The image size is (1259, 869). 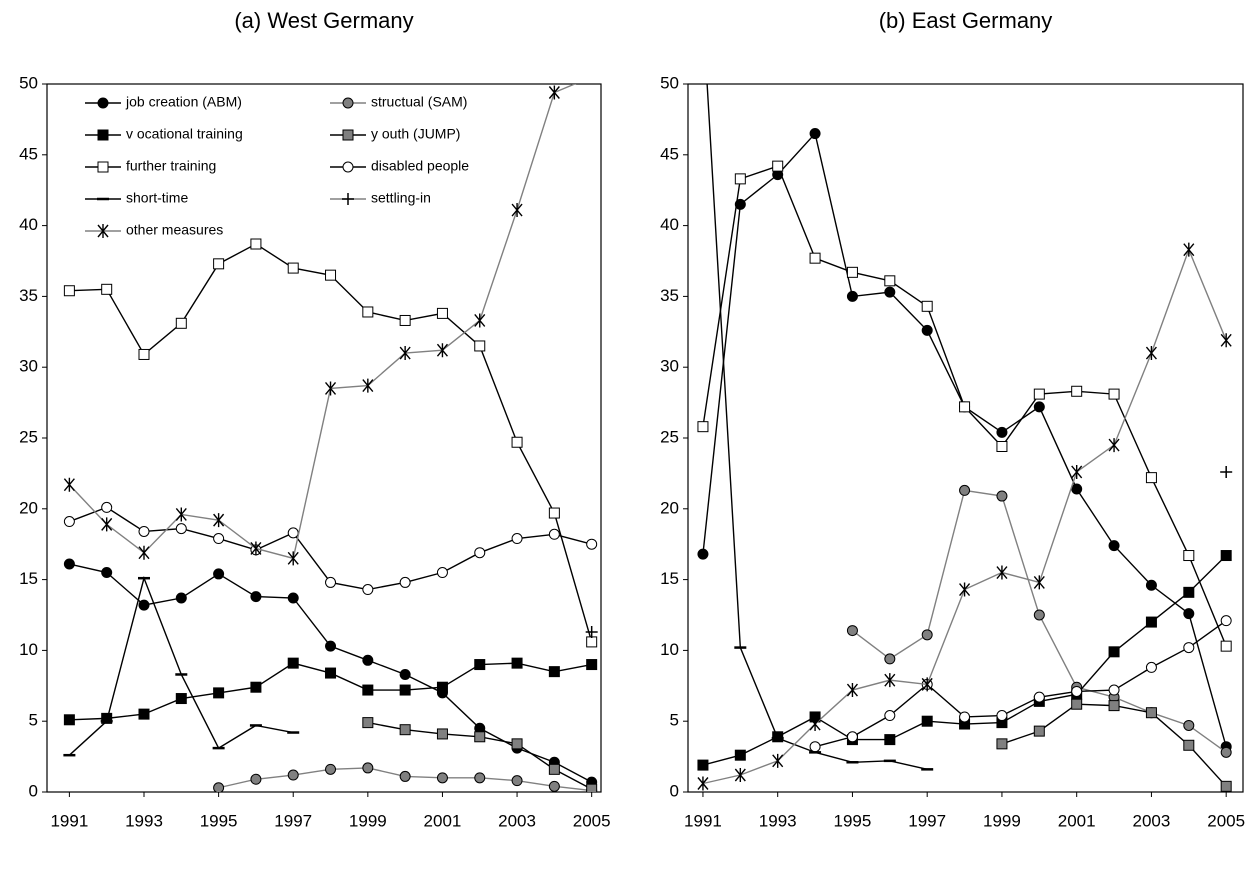 I want to click on chart-title: (b) East Germany, so click(x=966, y=20).